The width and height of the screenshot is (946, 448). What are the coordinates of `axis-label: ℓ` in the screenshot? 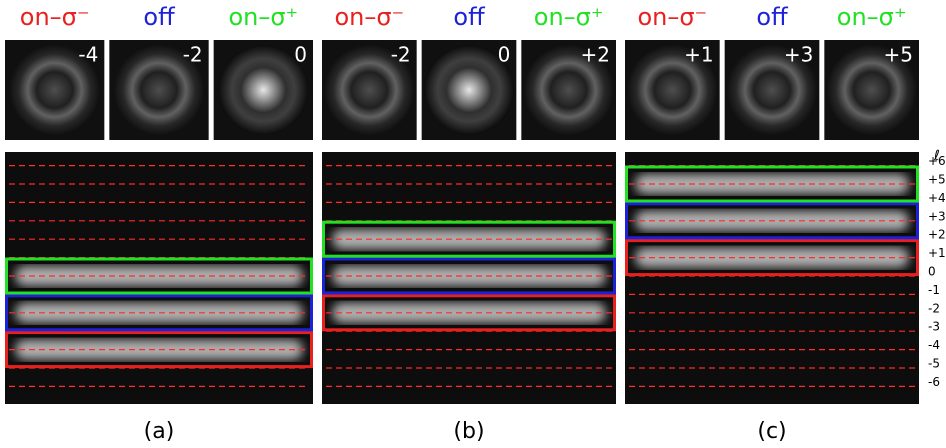 It's located at (936, 156).